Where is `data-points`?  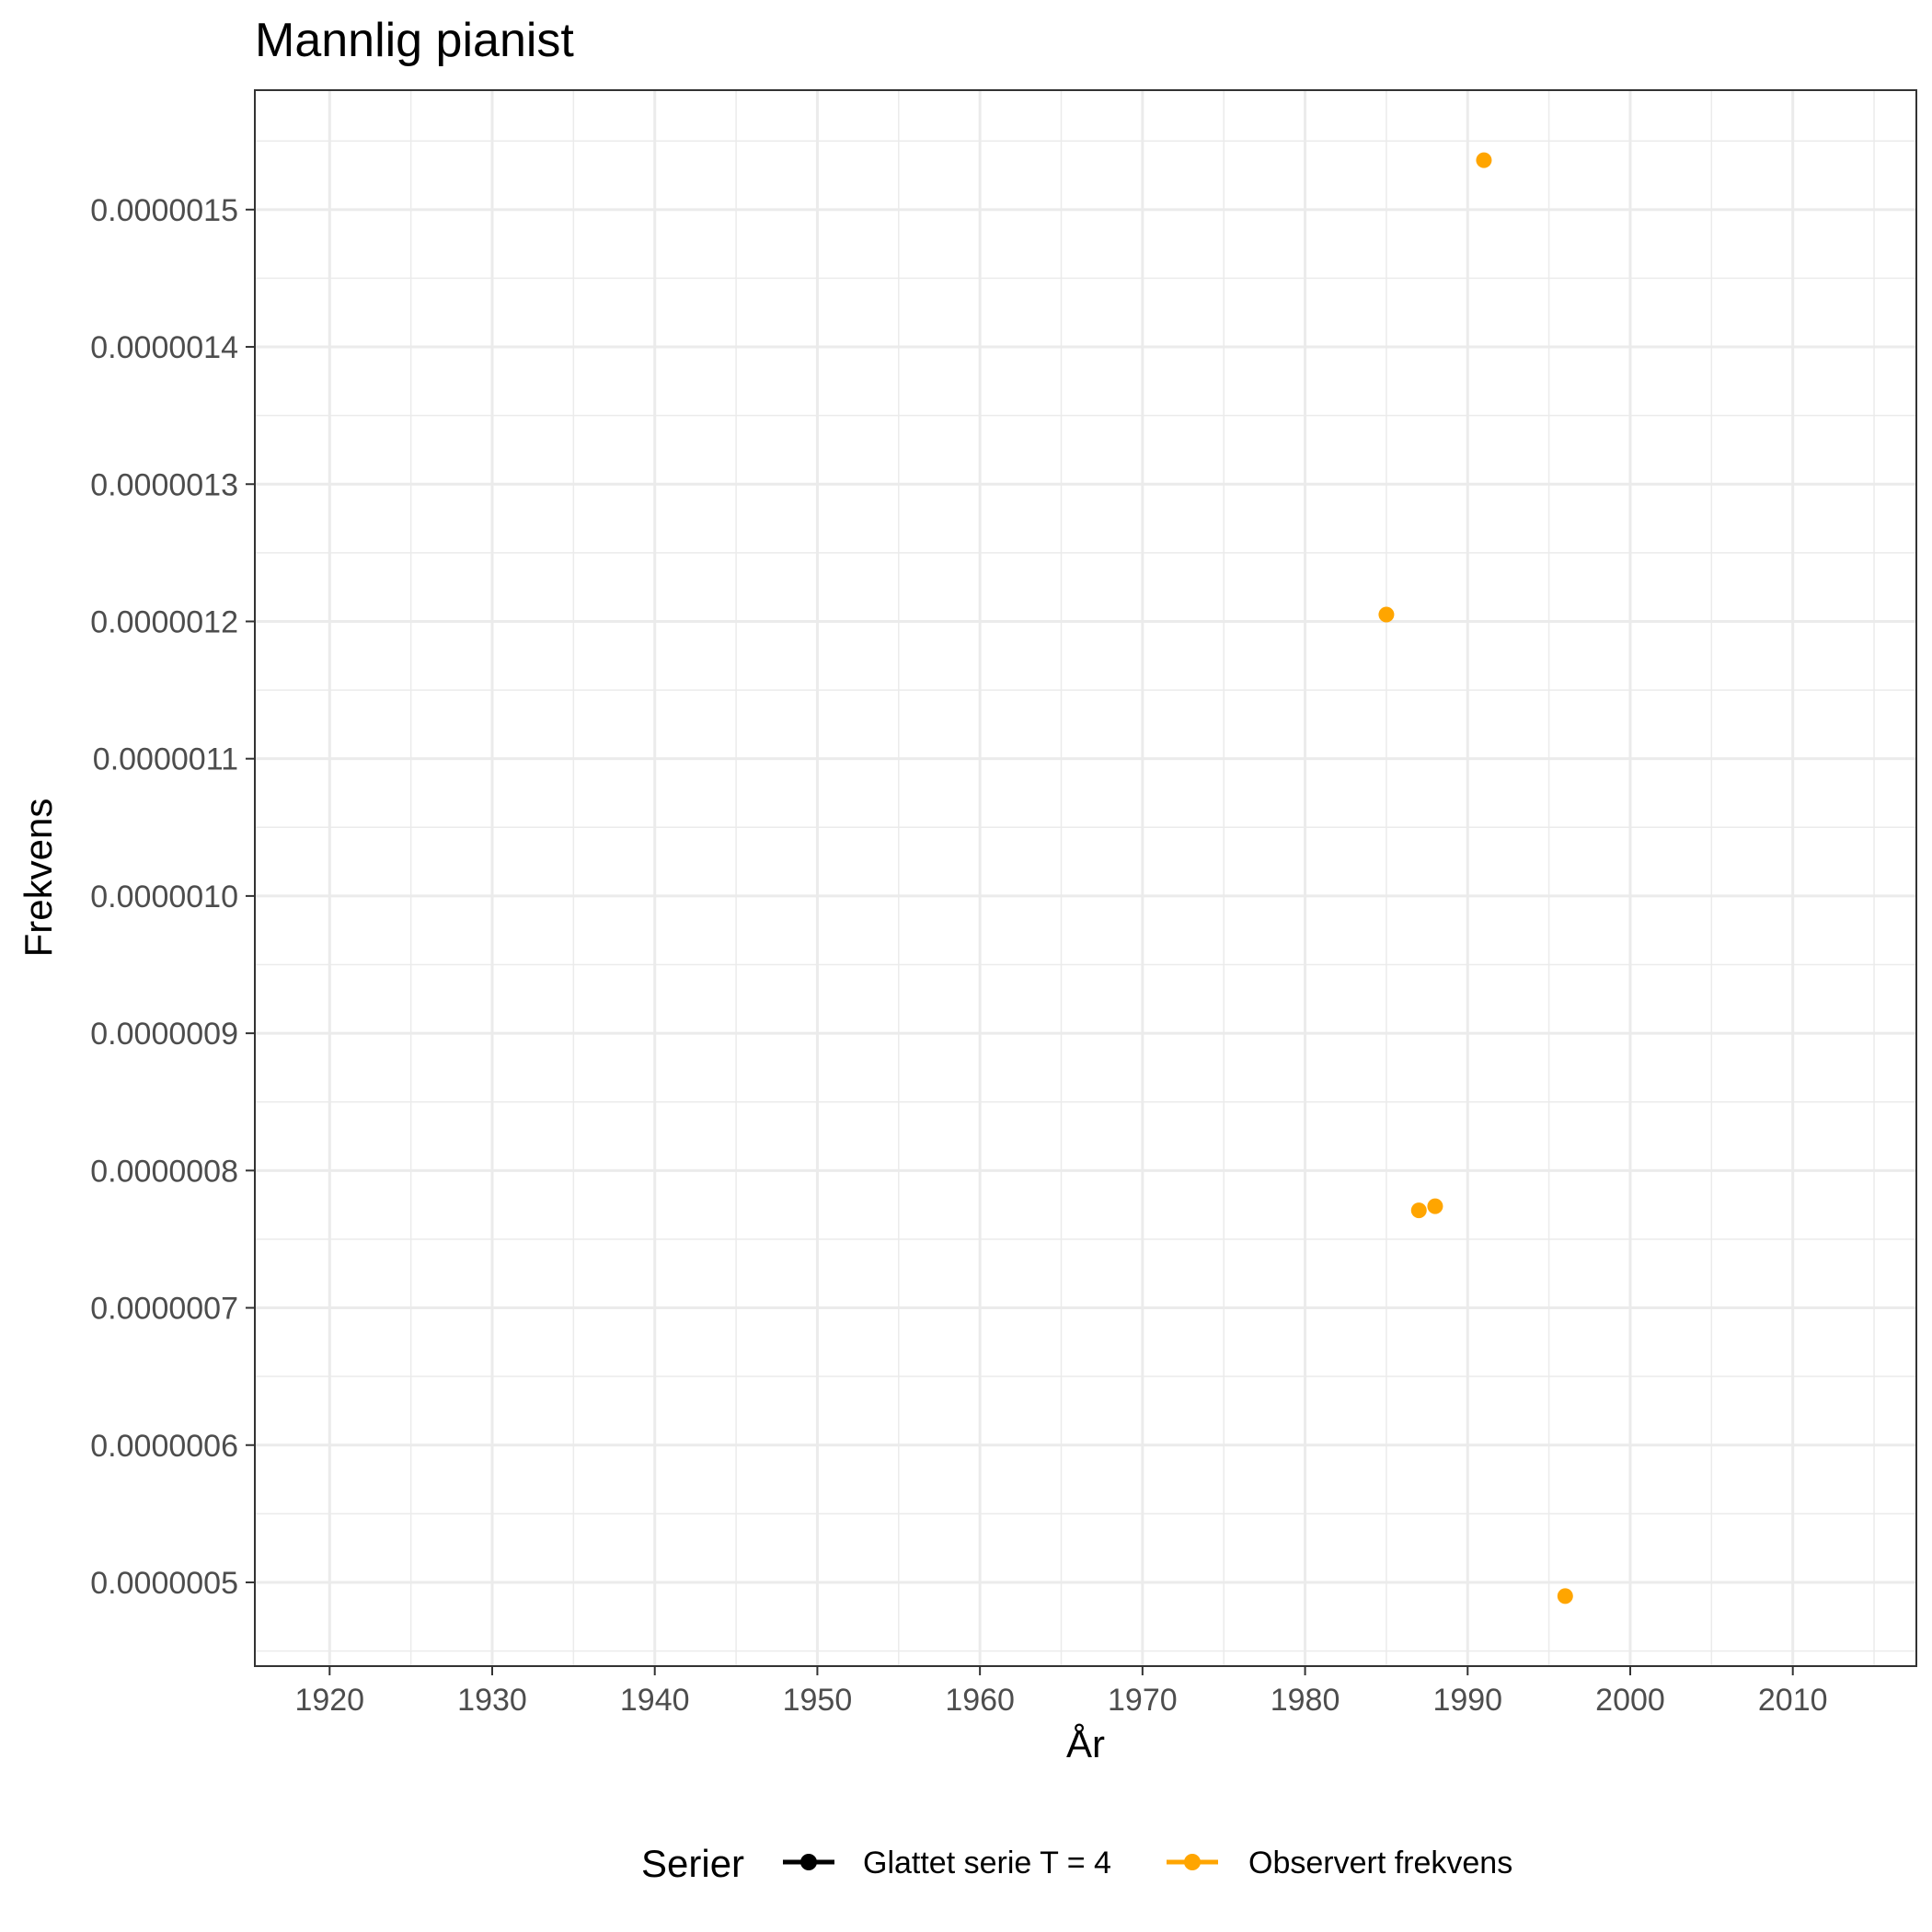 data-points is located at coordinates (1475, 878).